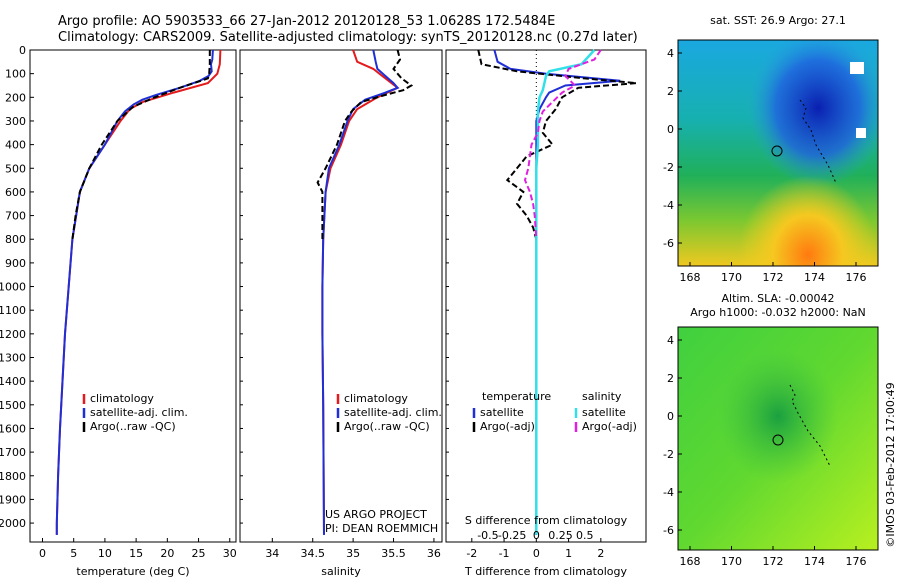 The width and height of the screenshot is (900, 580). I want to click on x-tick-label: 34, so click(272, 553).